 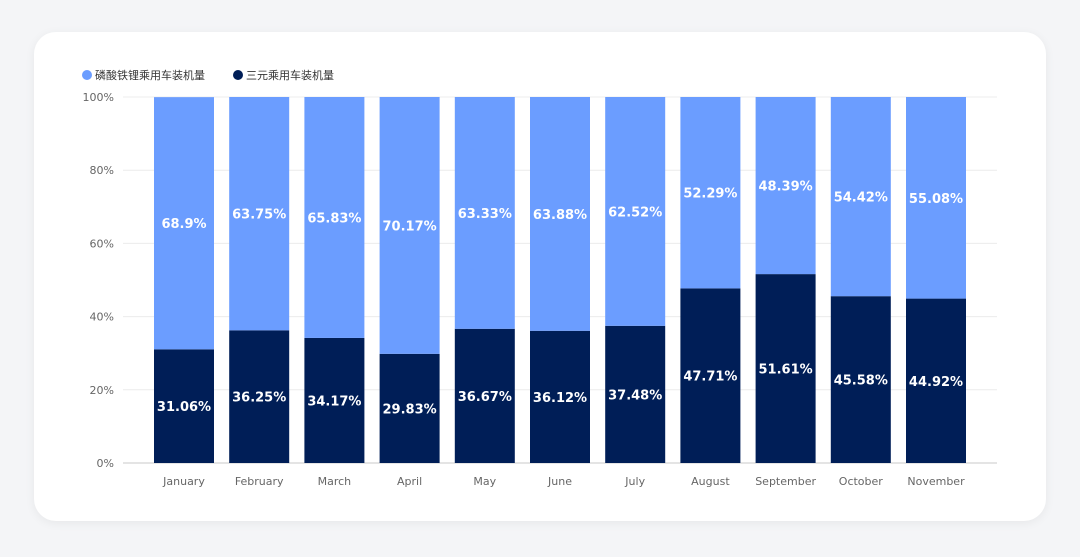 I want to click on data-label-lfp: 63.88%, so click(x=560, y=215).